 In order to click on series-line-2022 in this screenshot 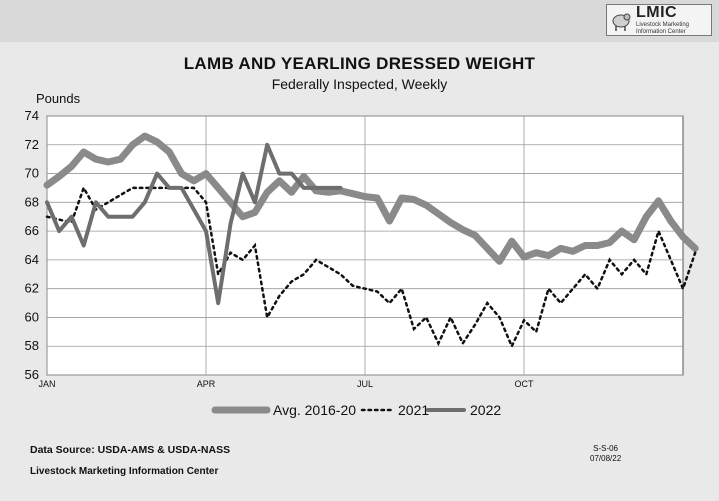, I will do `click(194, 224)`.